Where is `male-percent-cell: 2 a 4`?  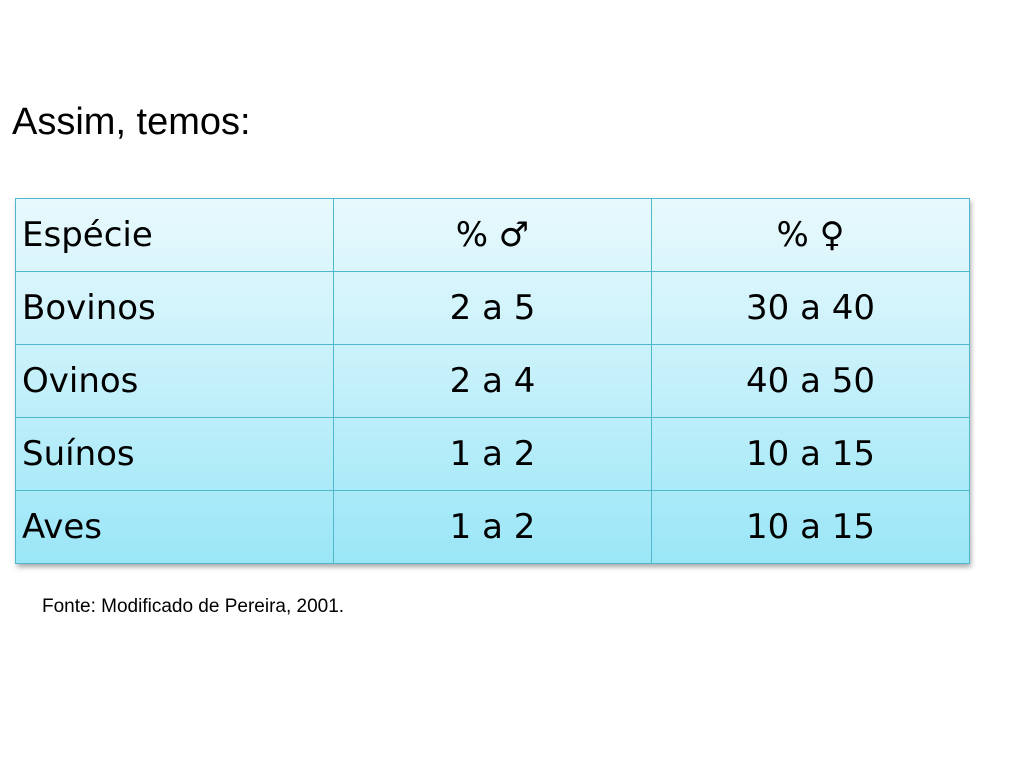 male-percent-cell: 2 a 4 is located at coordinates (492, 381).